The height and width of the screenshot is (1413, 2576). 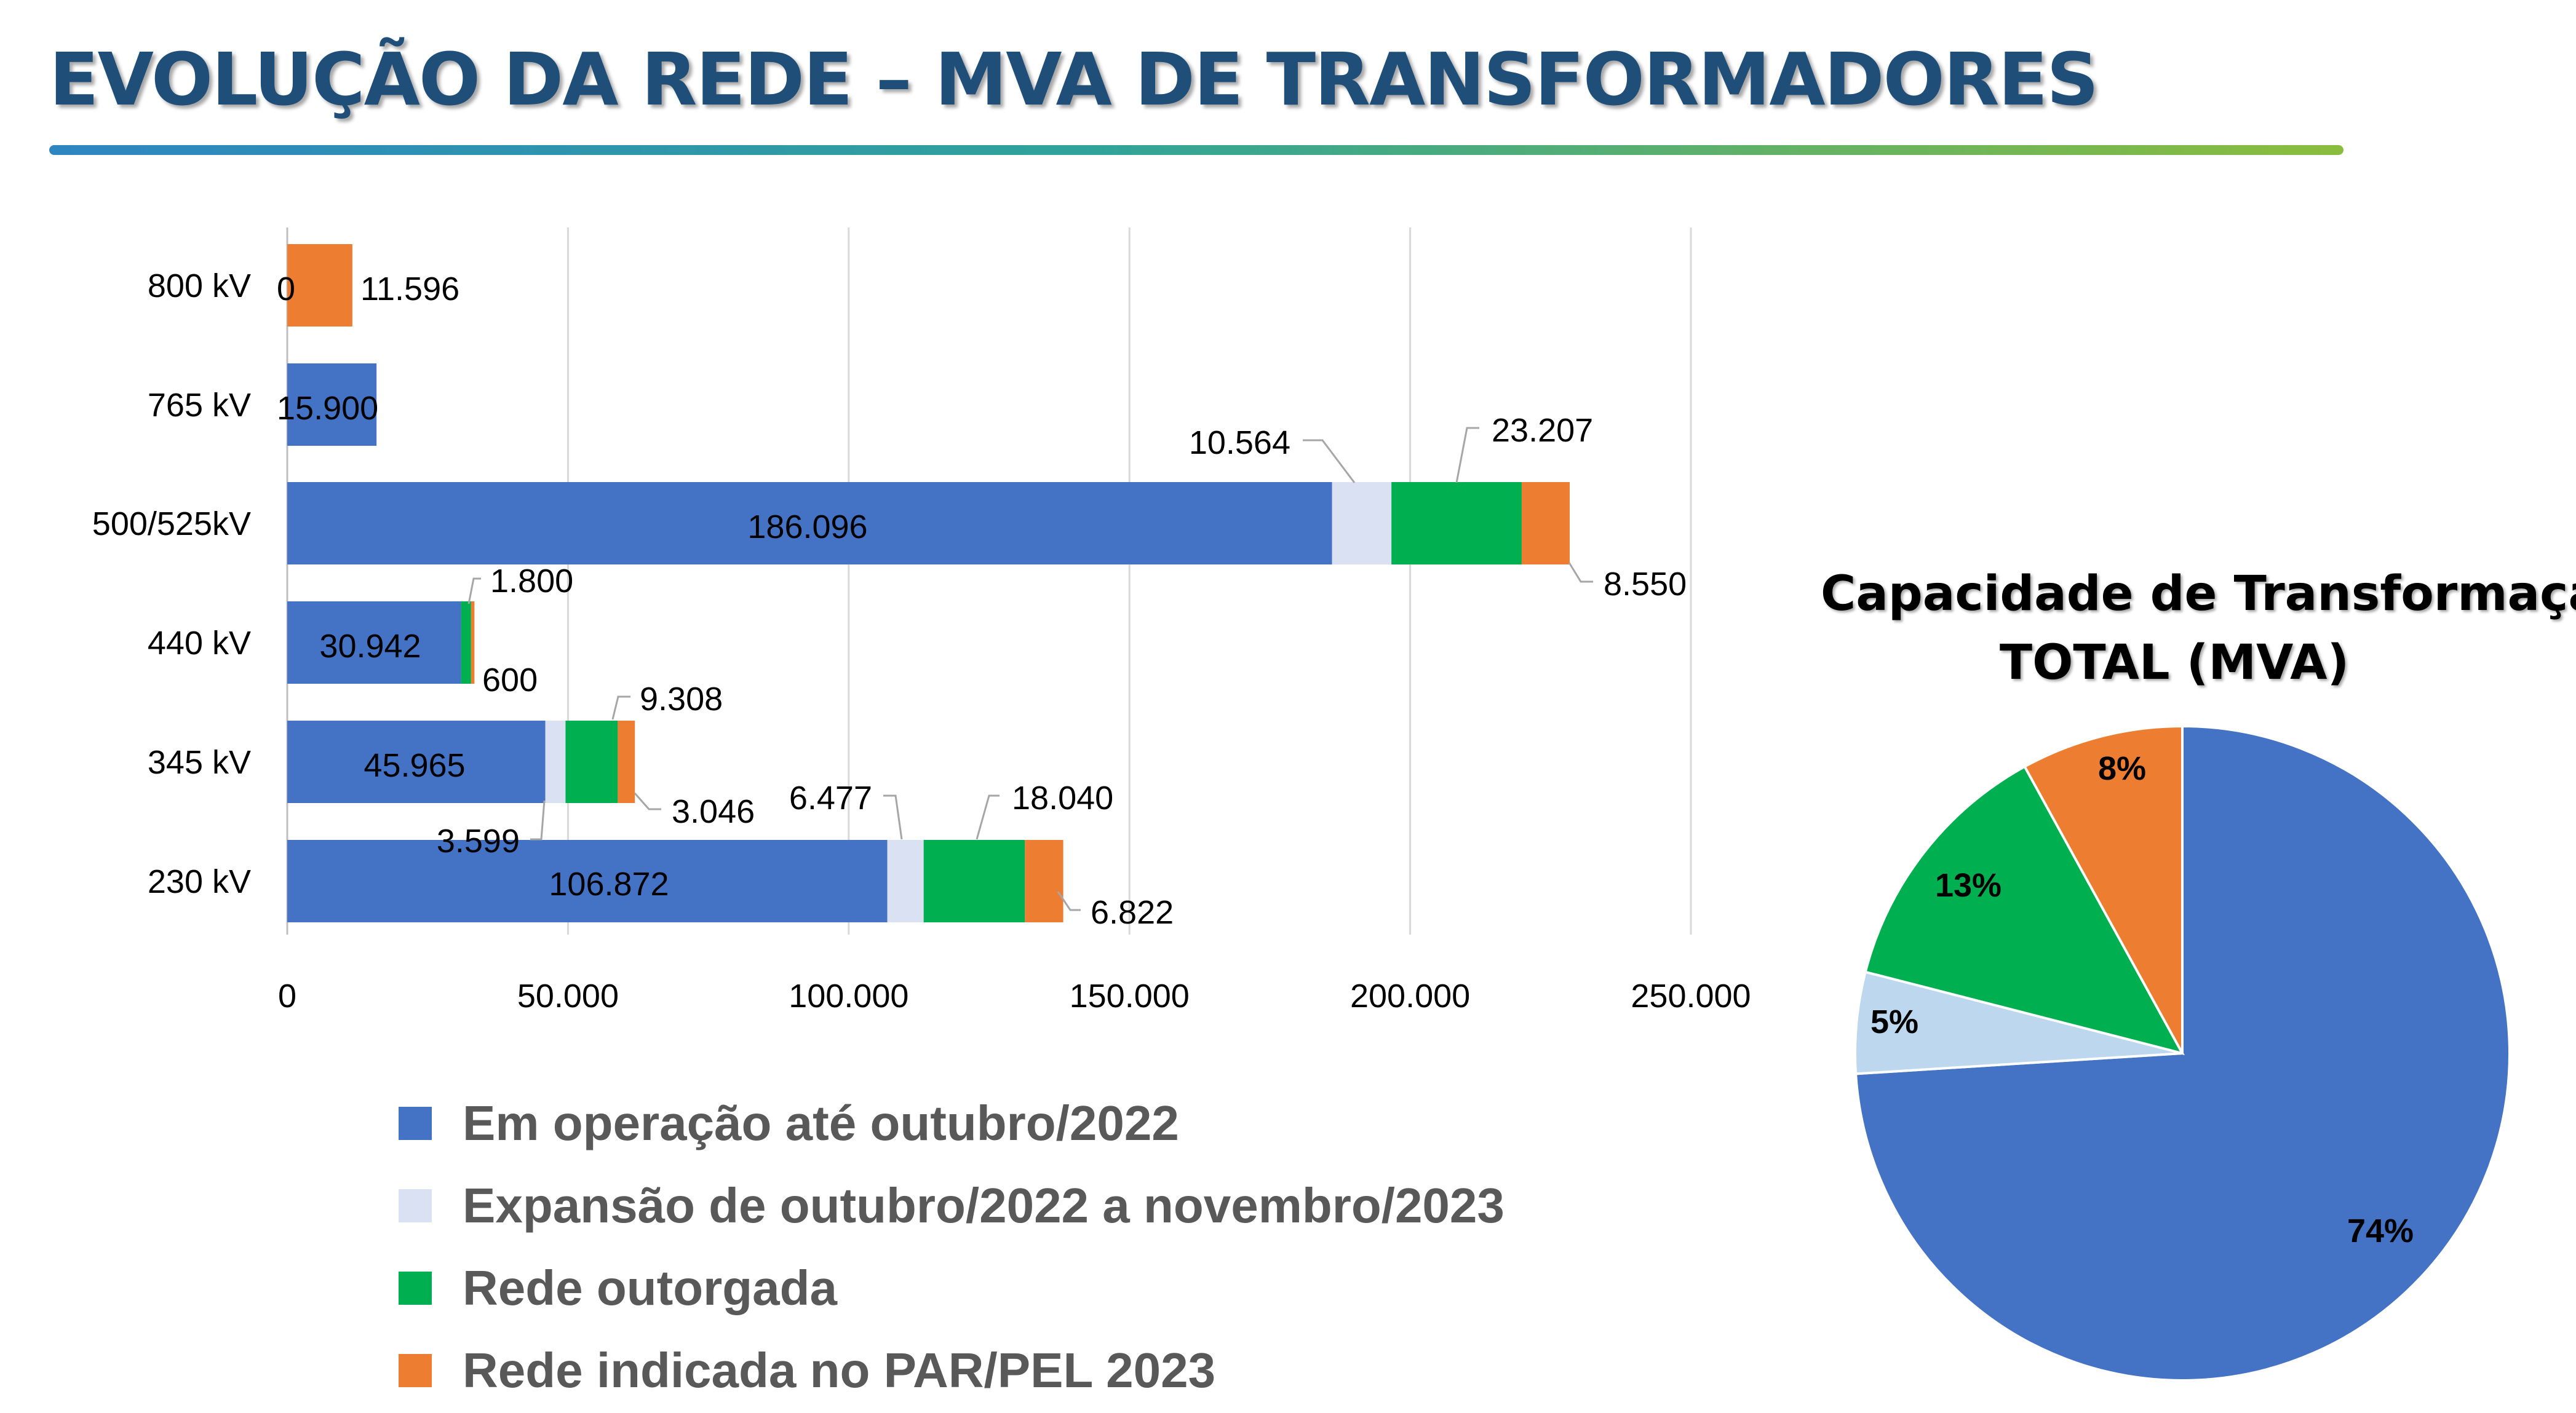 I want to click on pie-slice-indicada, so click(x=2103, y=889).